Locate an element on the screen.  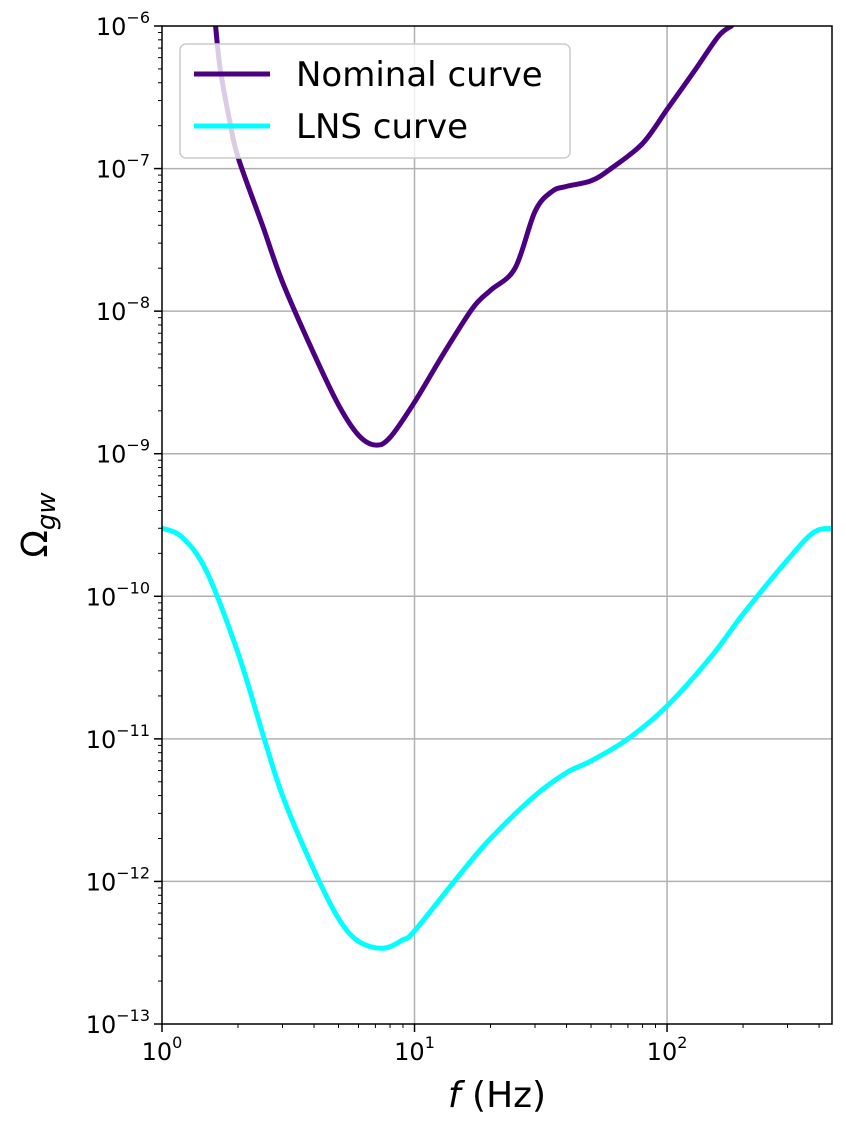
x-axis-unit: (Hz) is located at coordinates (504, 1095).